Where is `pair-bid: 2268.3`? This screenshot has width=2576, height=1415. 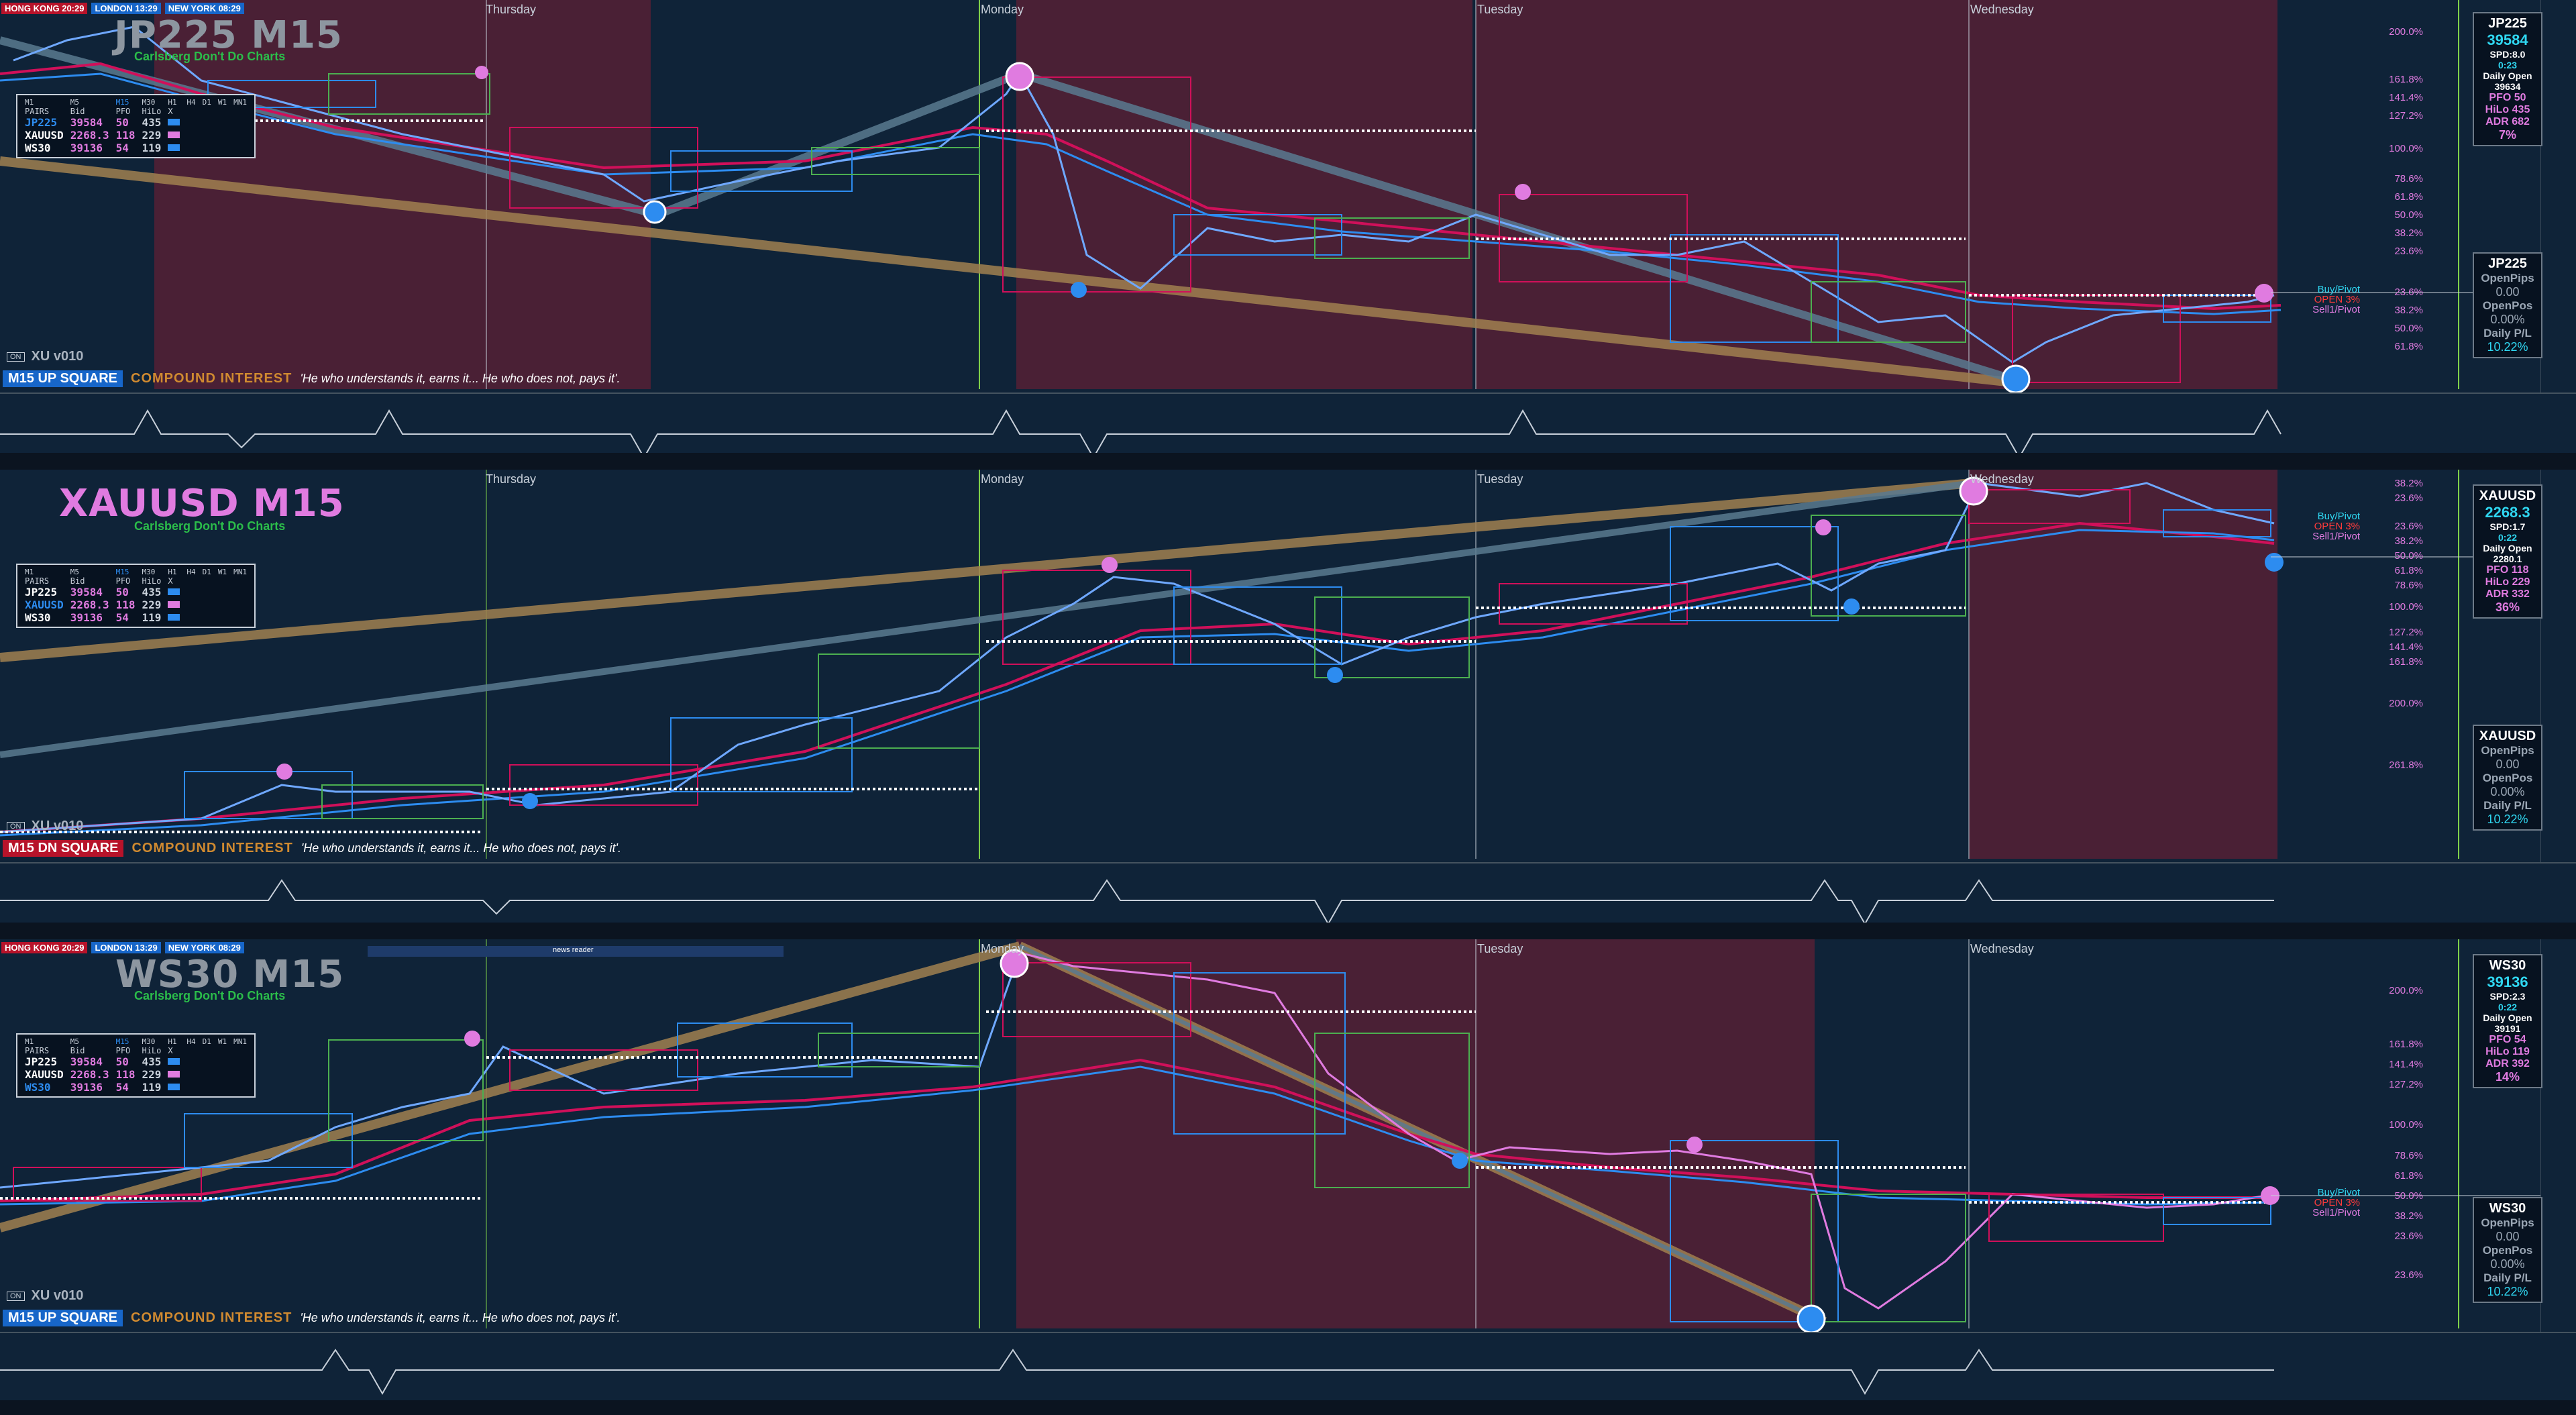
pair-bid: 2268.3 is located at coordinates (90, 135).